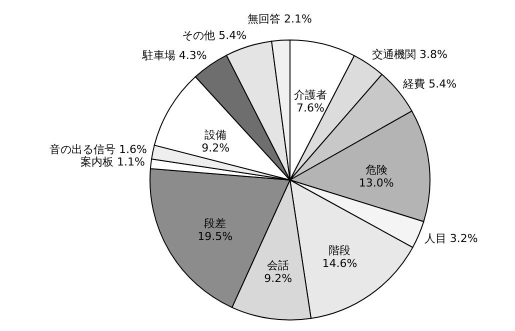  Describe the element at coordinates (429, 83) in the screenshot. I see `slice-label: 経費 5.4%` at that location.